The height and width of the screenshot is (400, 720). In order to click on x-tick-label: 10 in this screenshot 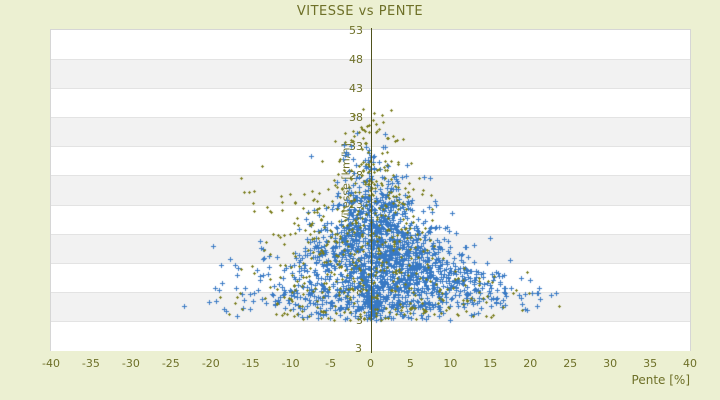, I will do `click(450, 363)`.